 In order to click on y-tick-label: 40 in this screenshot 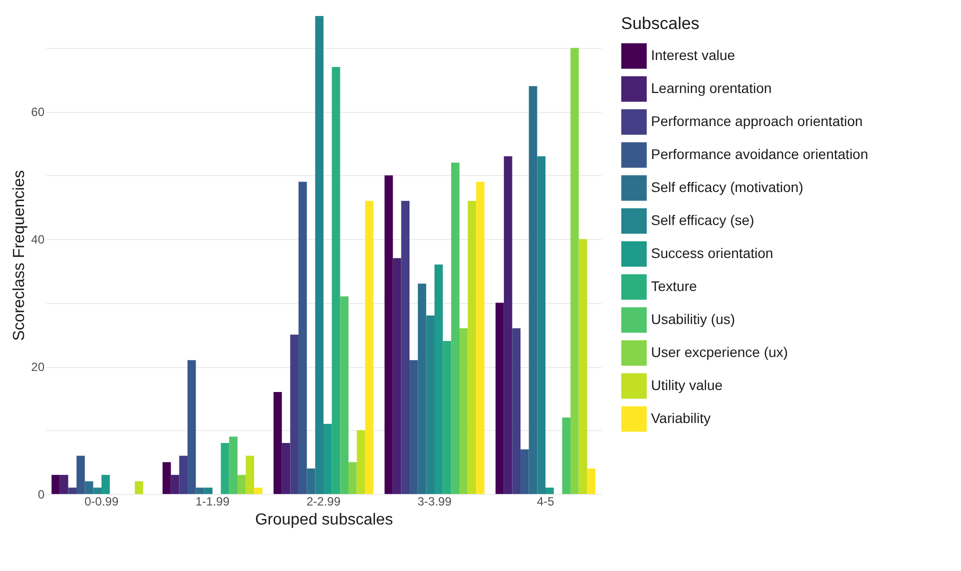, I will do `click(38, 239)`.